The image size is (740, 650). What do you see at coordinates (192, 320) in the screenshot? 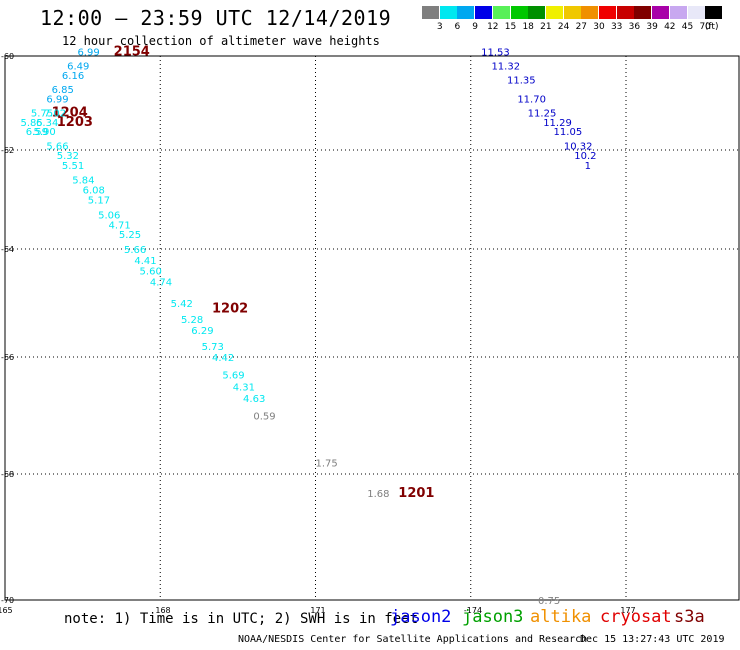
I see `wave-height-label: 5.28` at bounding box center [192, 320].